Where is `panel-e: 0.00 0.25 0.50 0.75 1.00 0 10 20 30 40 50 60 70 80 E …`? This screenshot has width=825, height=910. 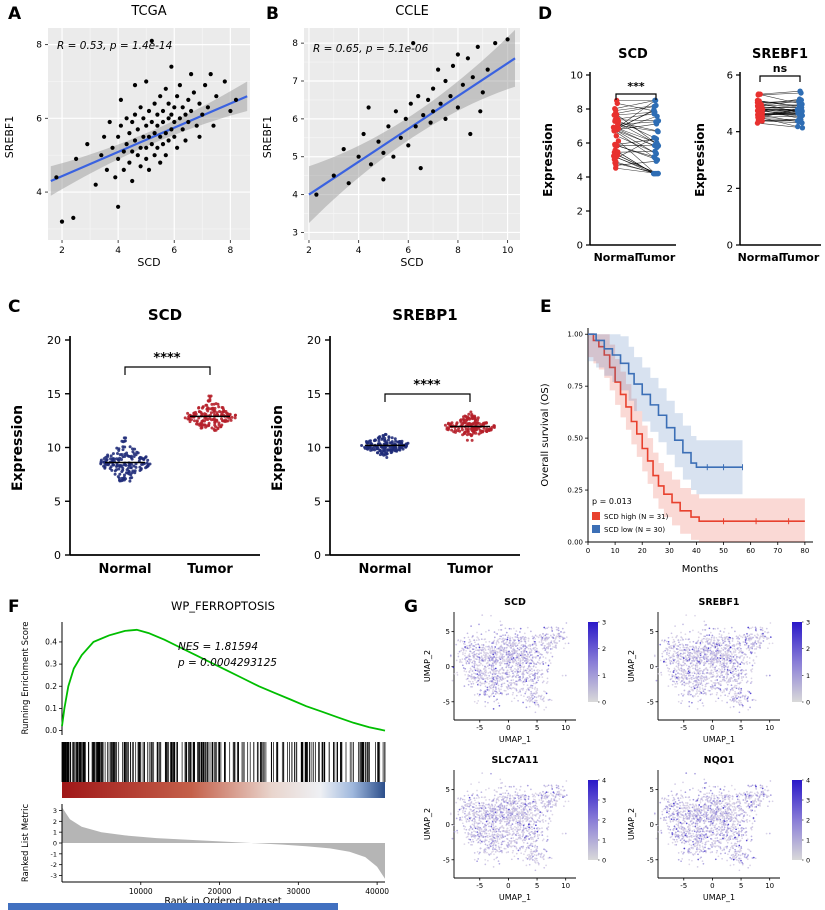
panel-e: 0.00 0.25 0.50 0.75 1.00 0 10 20 30 40 50 60 70 80 E … is located at coordinates (676, 440).